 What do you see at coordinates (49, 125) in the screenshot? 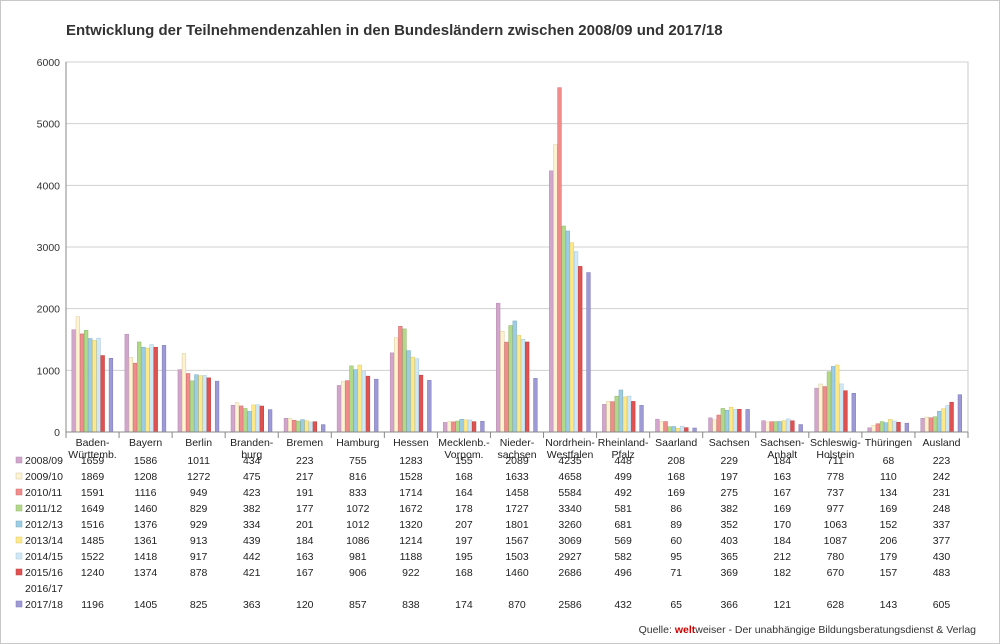
I see `y-tick-label: 5000` at bounding box center [49, 125].